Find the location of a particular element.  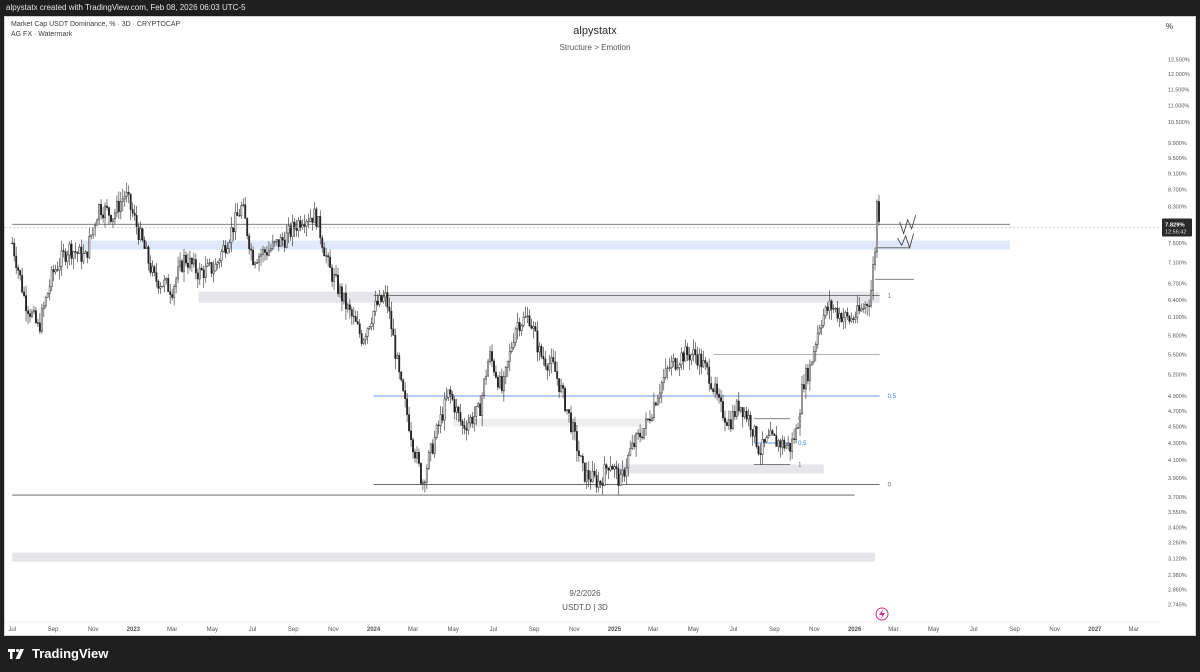

price-tick-1: 12.000% is located at coordinates (1179, 75).